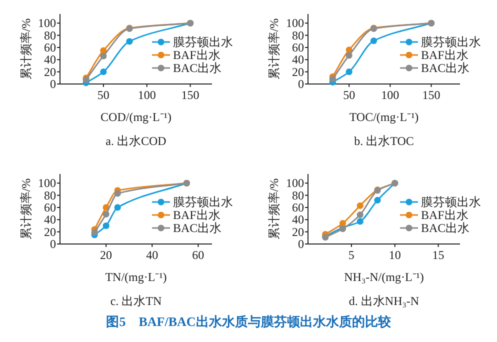  Describe the element at coordinates (136, 117) in the screenshot. I see `x-axis-title: COD/(mg·L⁻¹)` at that location.